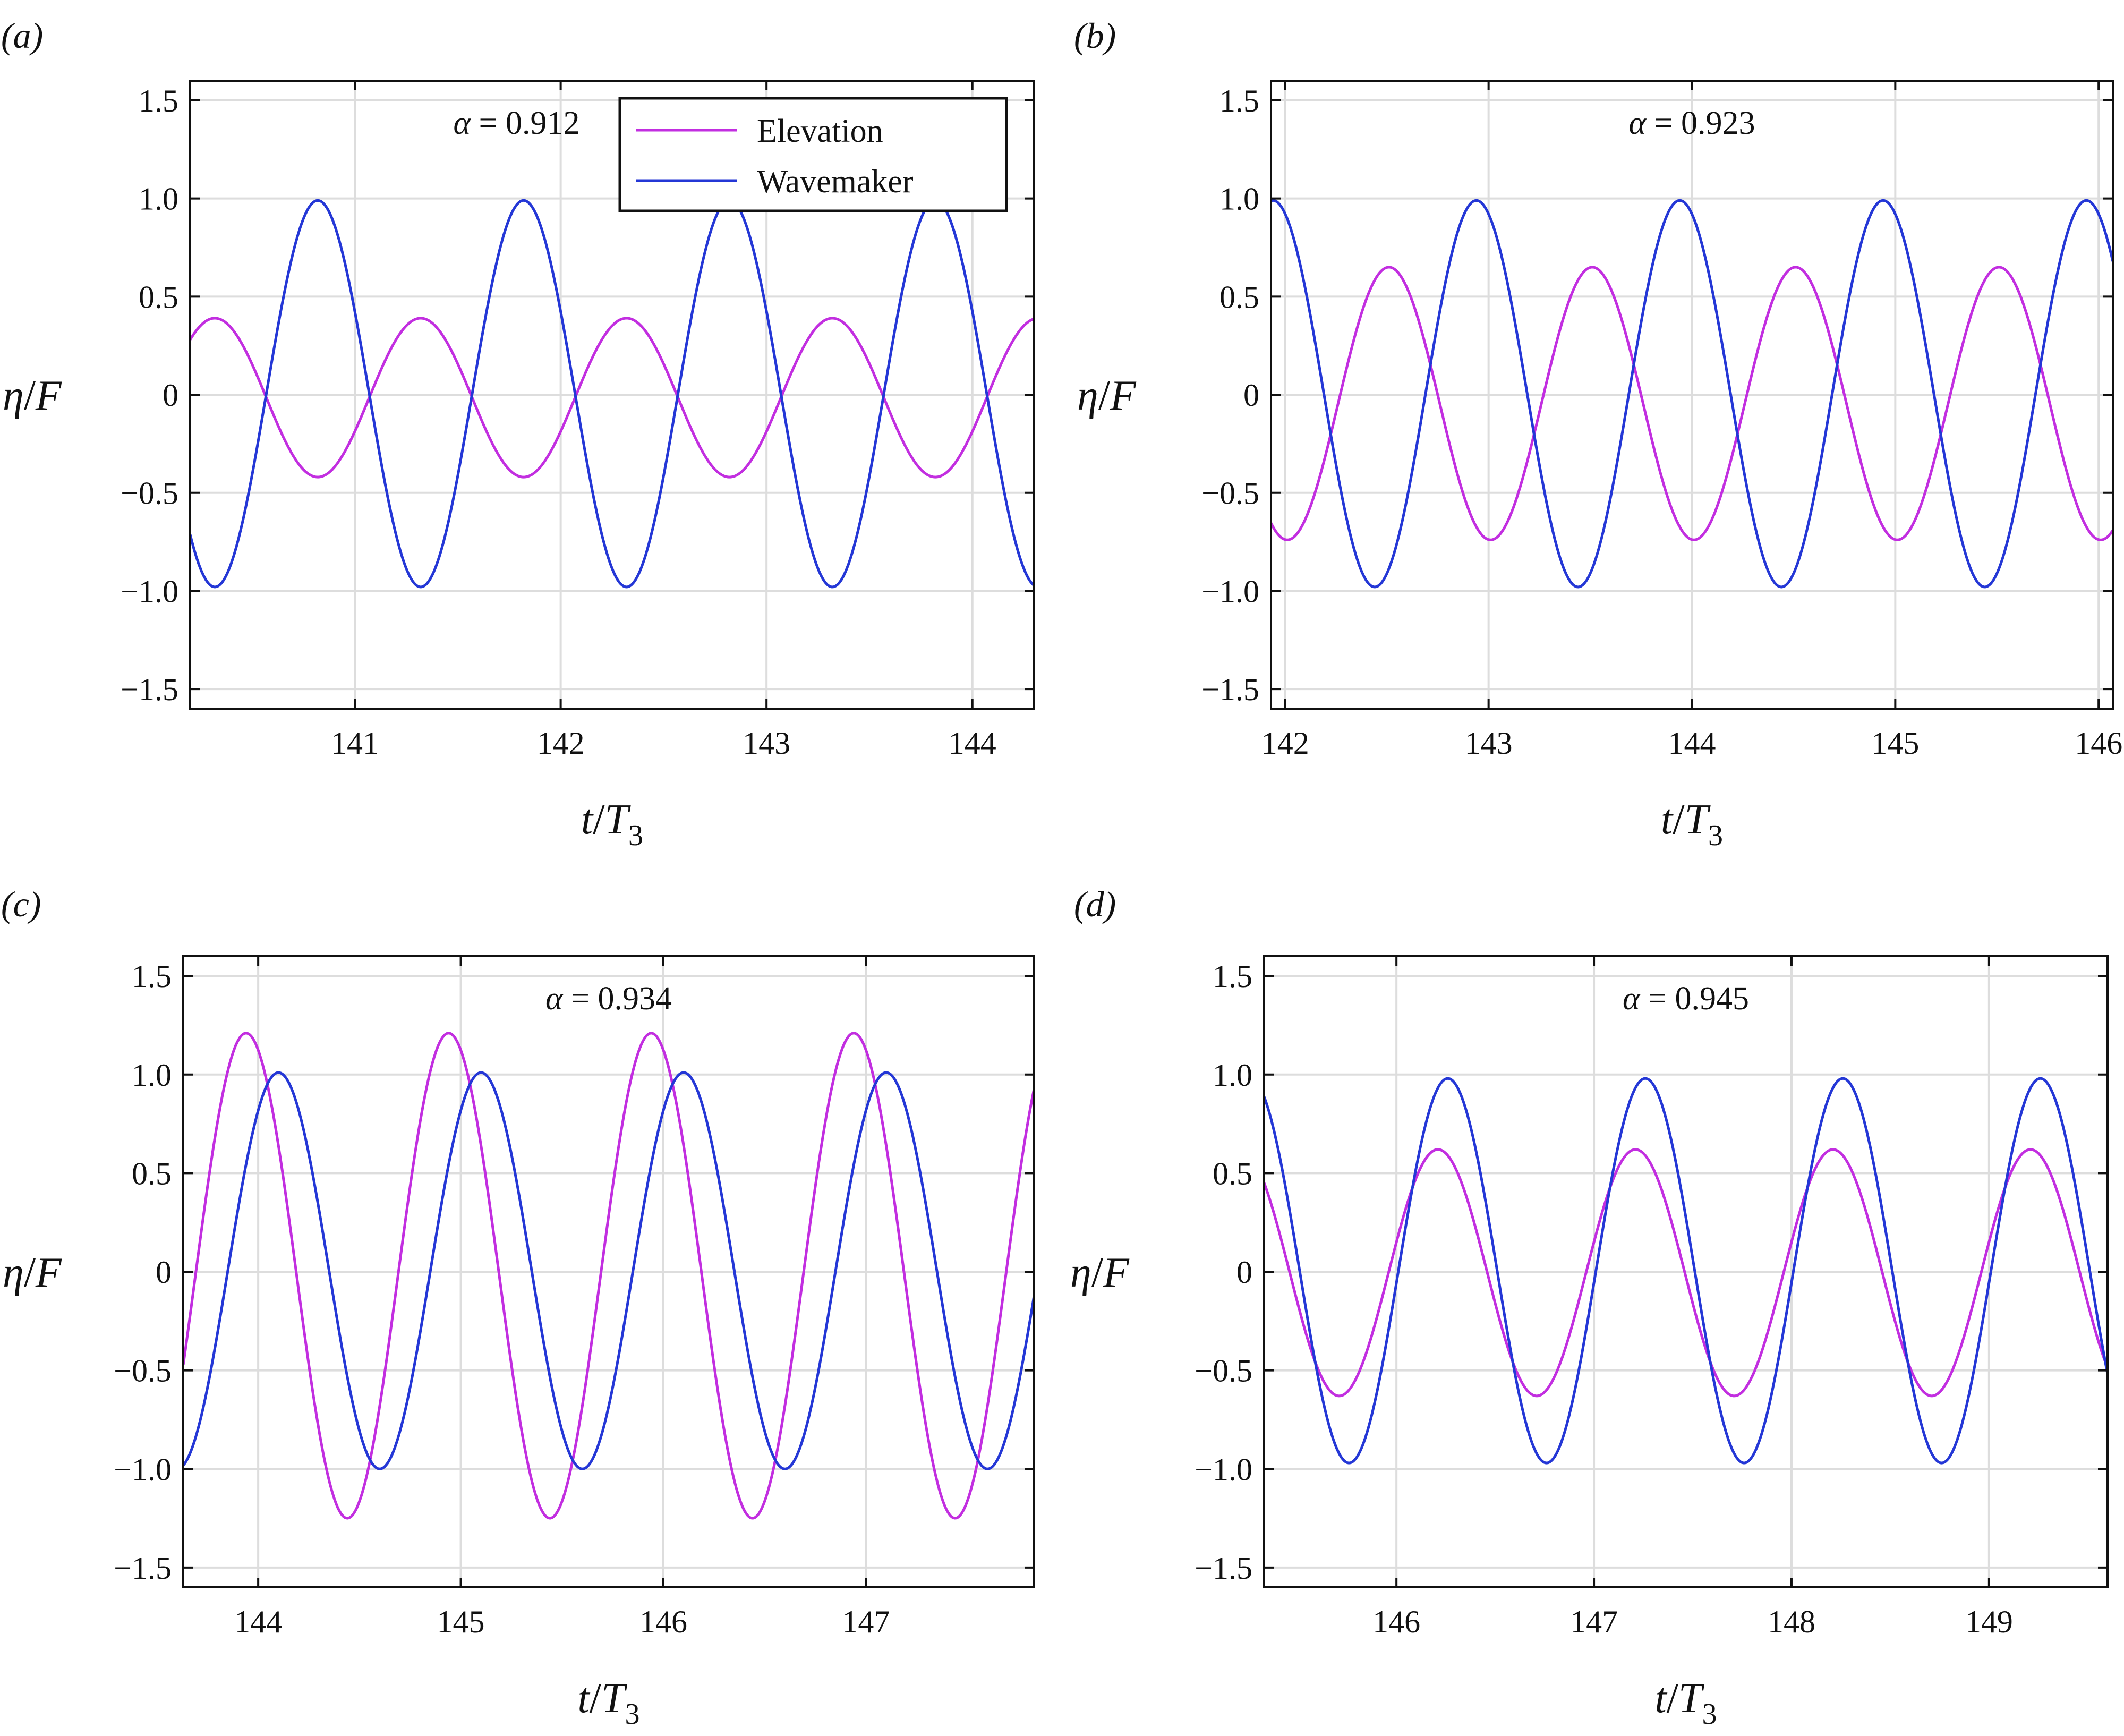  I want to click on panel-label: (a), so click(22, 35).